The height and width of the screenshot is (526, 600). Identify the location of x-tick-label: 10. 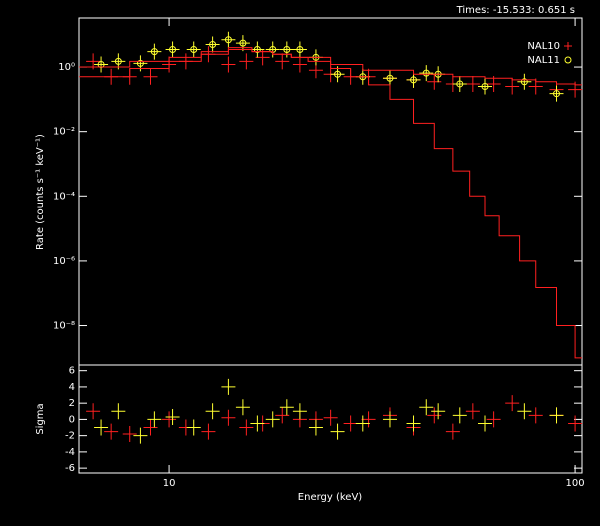
(169, 483).